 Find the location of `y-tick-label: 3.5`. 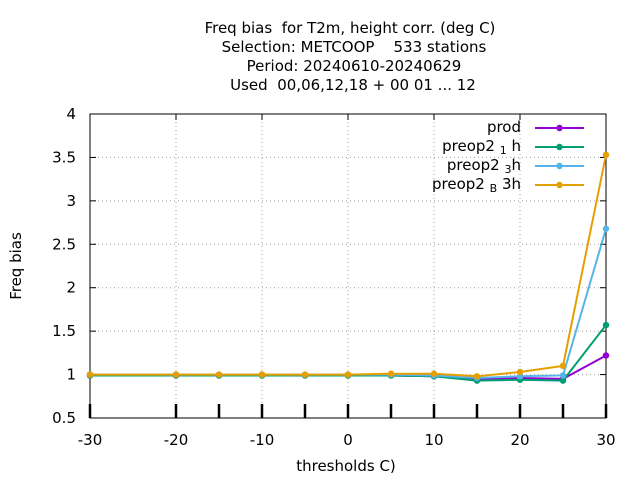

y-tick-label: 3.5 is located at coordinates (64, 157).